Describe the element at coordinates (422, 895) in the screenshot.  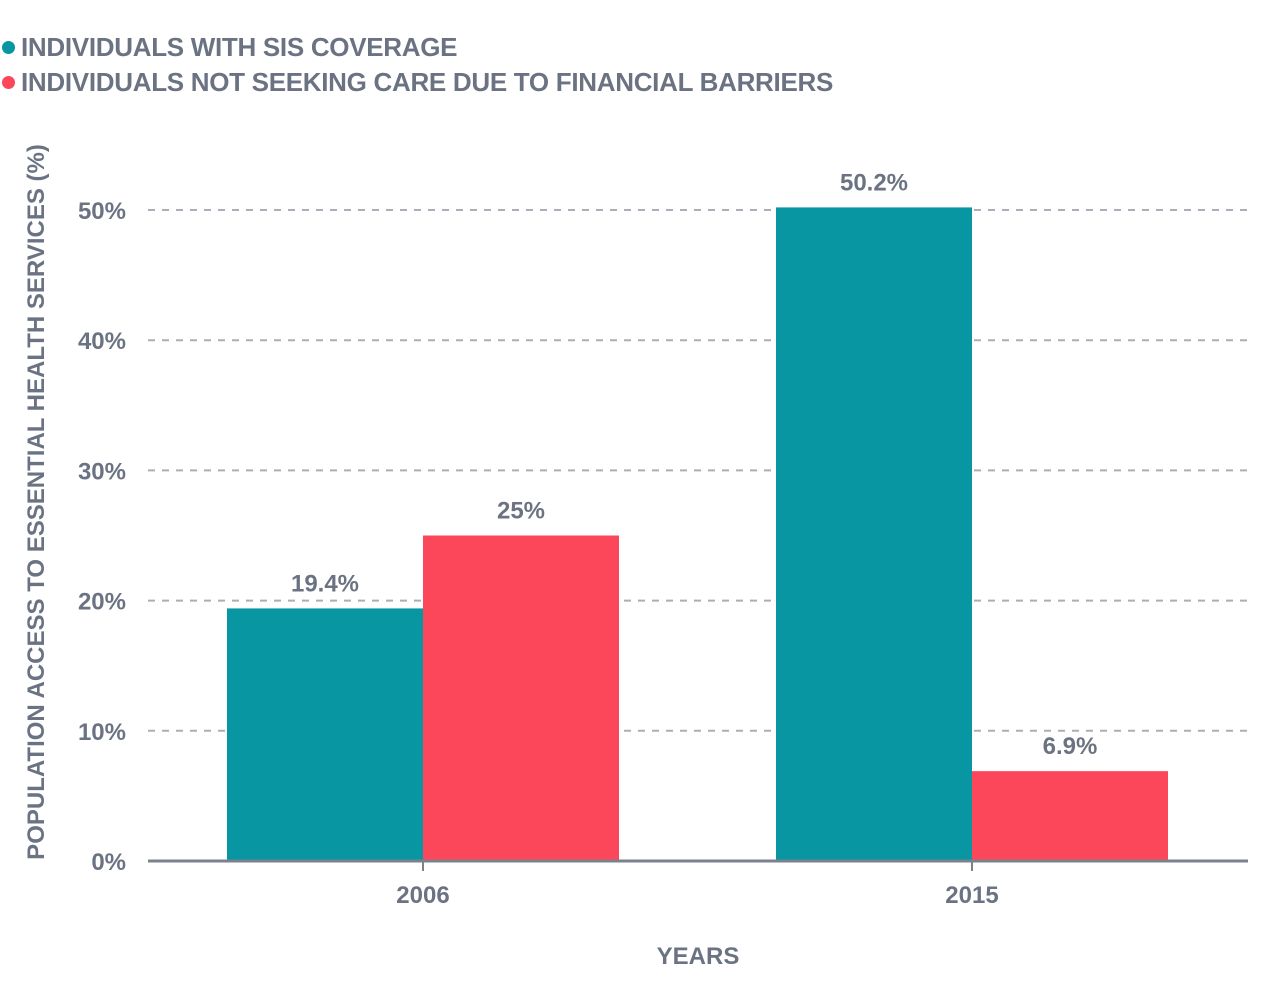
I see `x-tick-label-2006: 2006` at that location.